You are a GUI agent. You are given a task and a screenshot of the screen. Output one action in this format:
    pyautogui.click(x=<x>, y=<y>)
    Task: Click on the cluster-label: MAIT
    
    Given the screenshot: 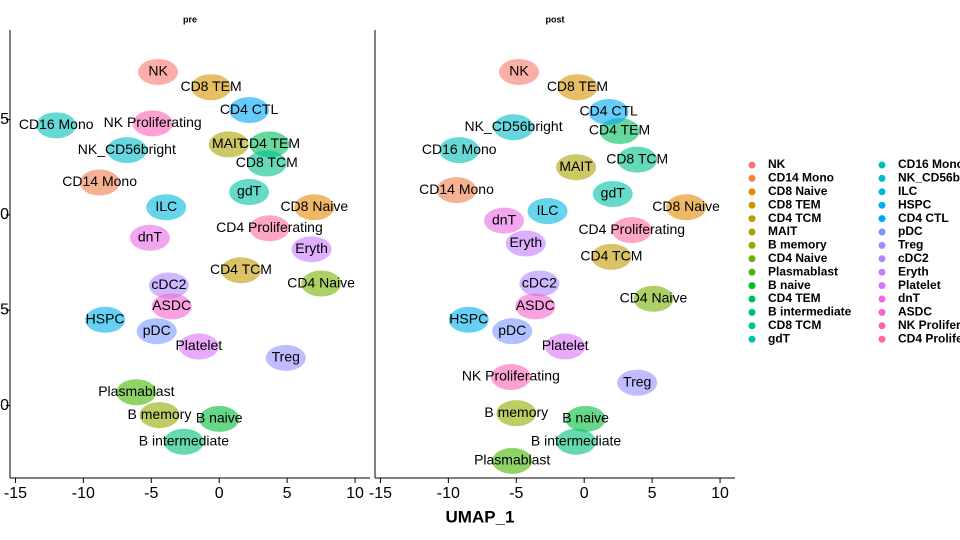 What is the action you would take?
    pyautogui.click(x=576, y=166)
    